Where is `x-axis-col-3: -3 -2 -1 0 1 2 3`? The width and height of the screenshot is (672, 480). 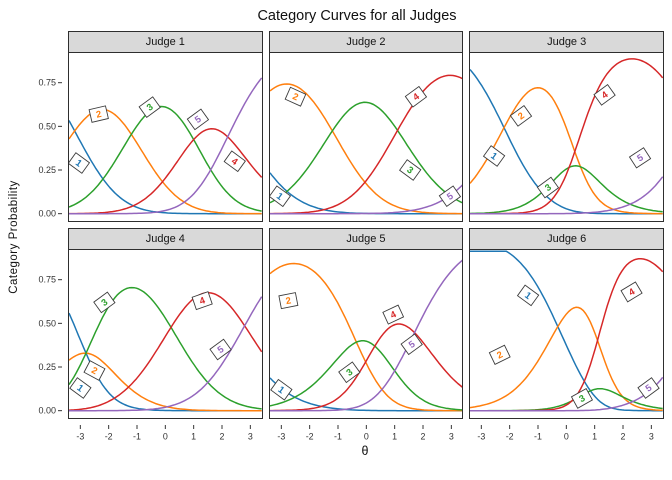
x-axis-col-3: -3 -2 -1 0 1 2 3 is located at coordinates (566, 433).